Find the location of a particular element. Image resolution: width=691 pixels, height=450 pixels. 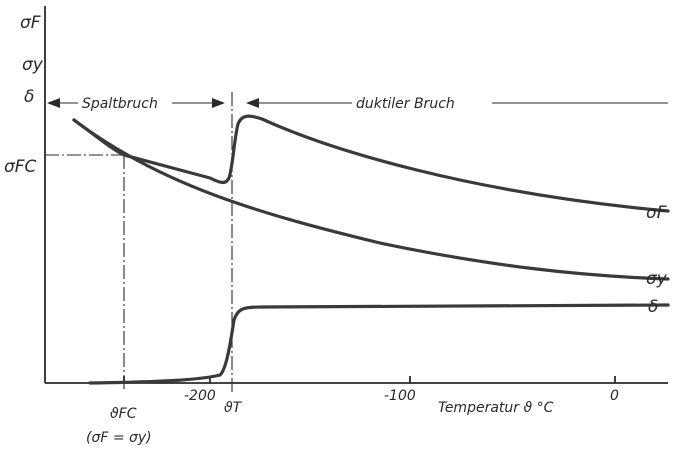

theta-fc-condition: (σF = σy) is located at coordinates (119, 438).